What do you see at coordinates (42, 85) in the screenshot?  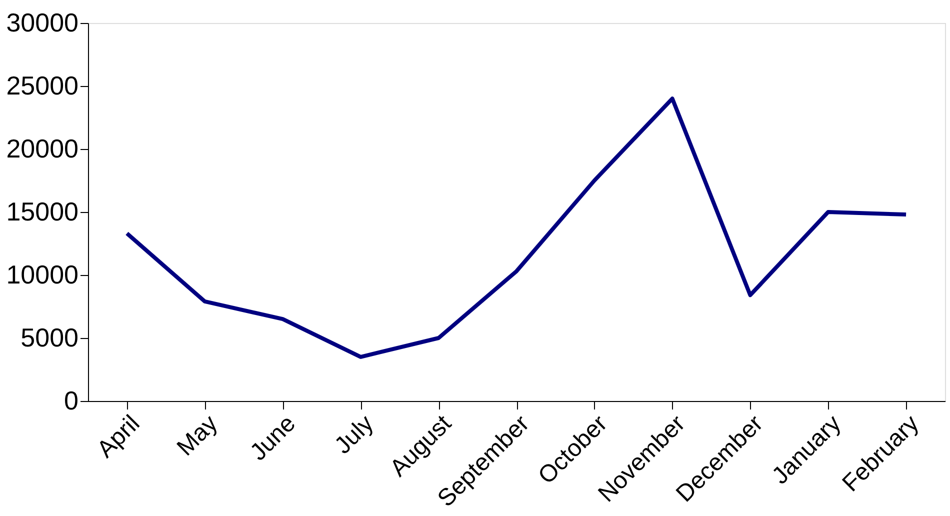 I see `y-tick-label: 25000` at bounding box center [42, 85].